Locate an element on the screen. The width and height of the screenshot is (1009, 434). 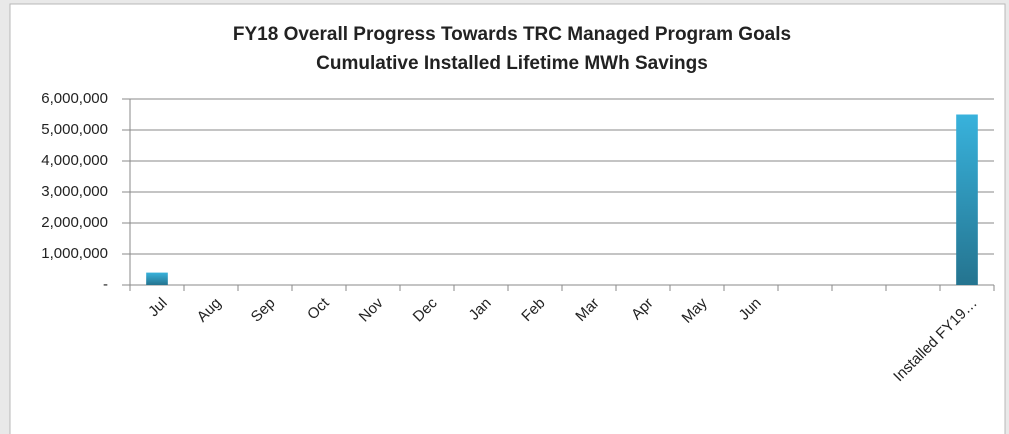
y-tick-label: 1,000,000 is located at coordinates (74, 253).